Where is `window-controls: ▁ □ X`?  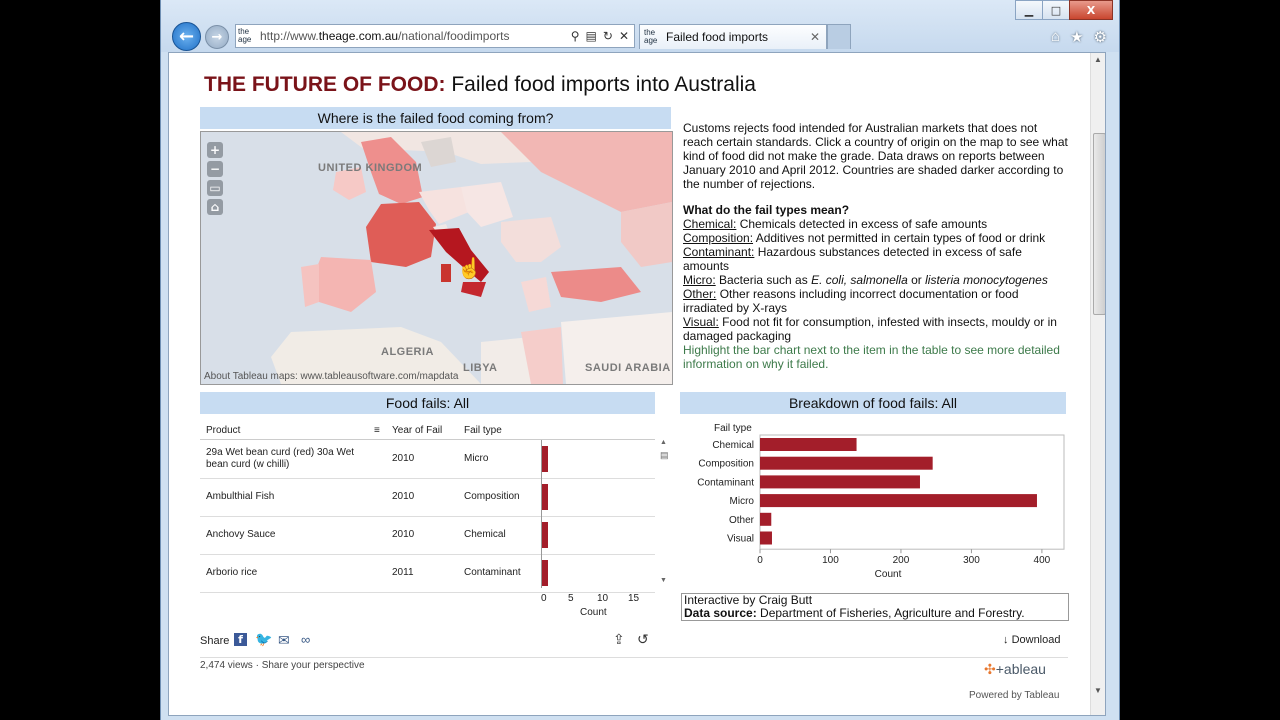 window-controls: ▁ □ X is located at coordinates (1064, 10).